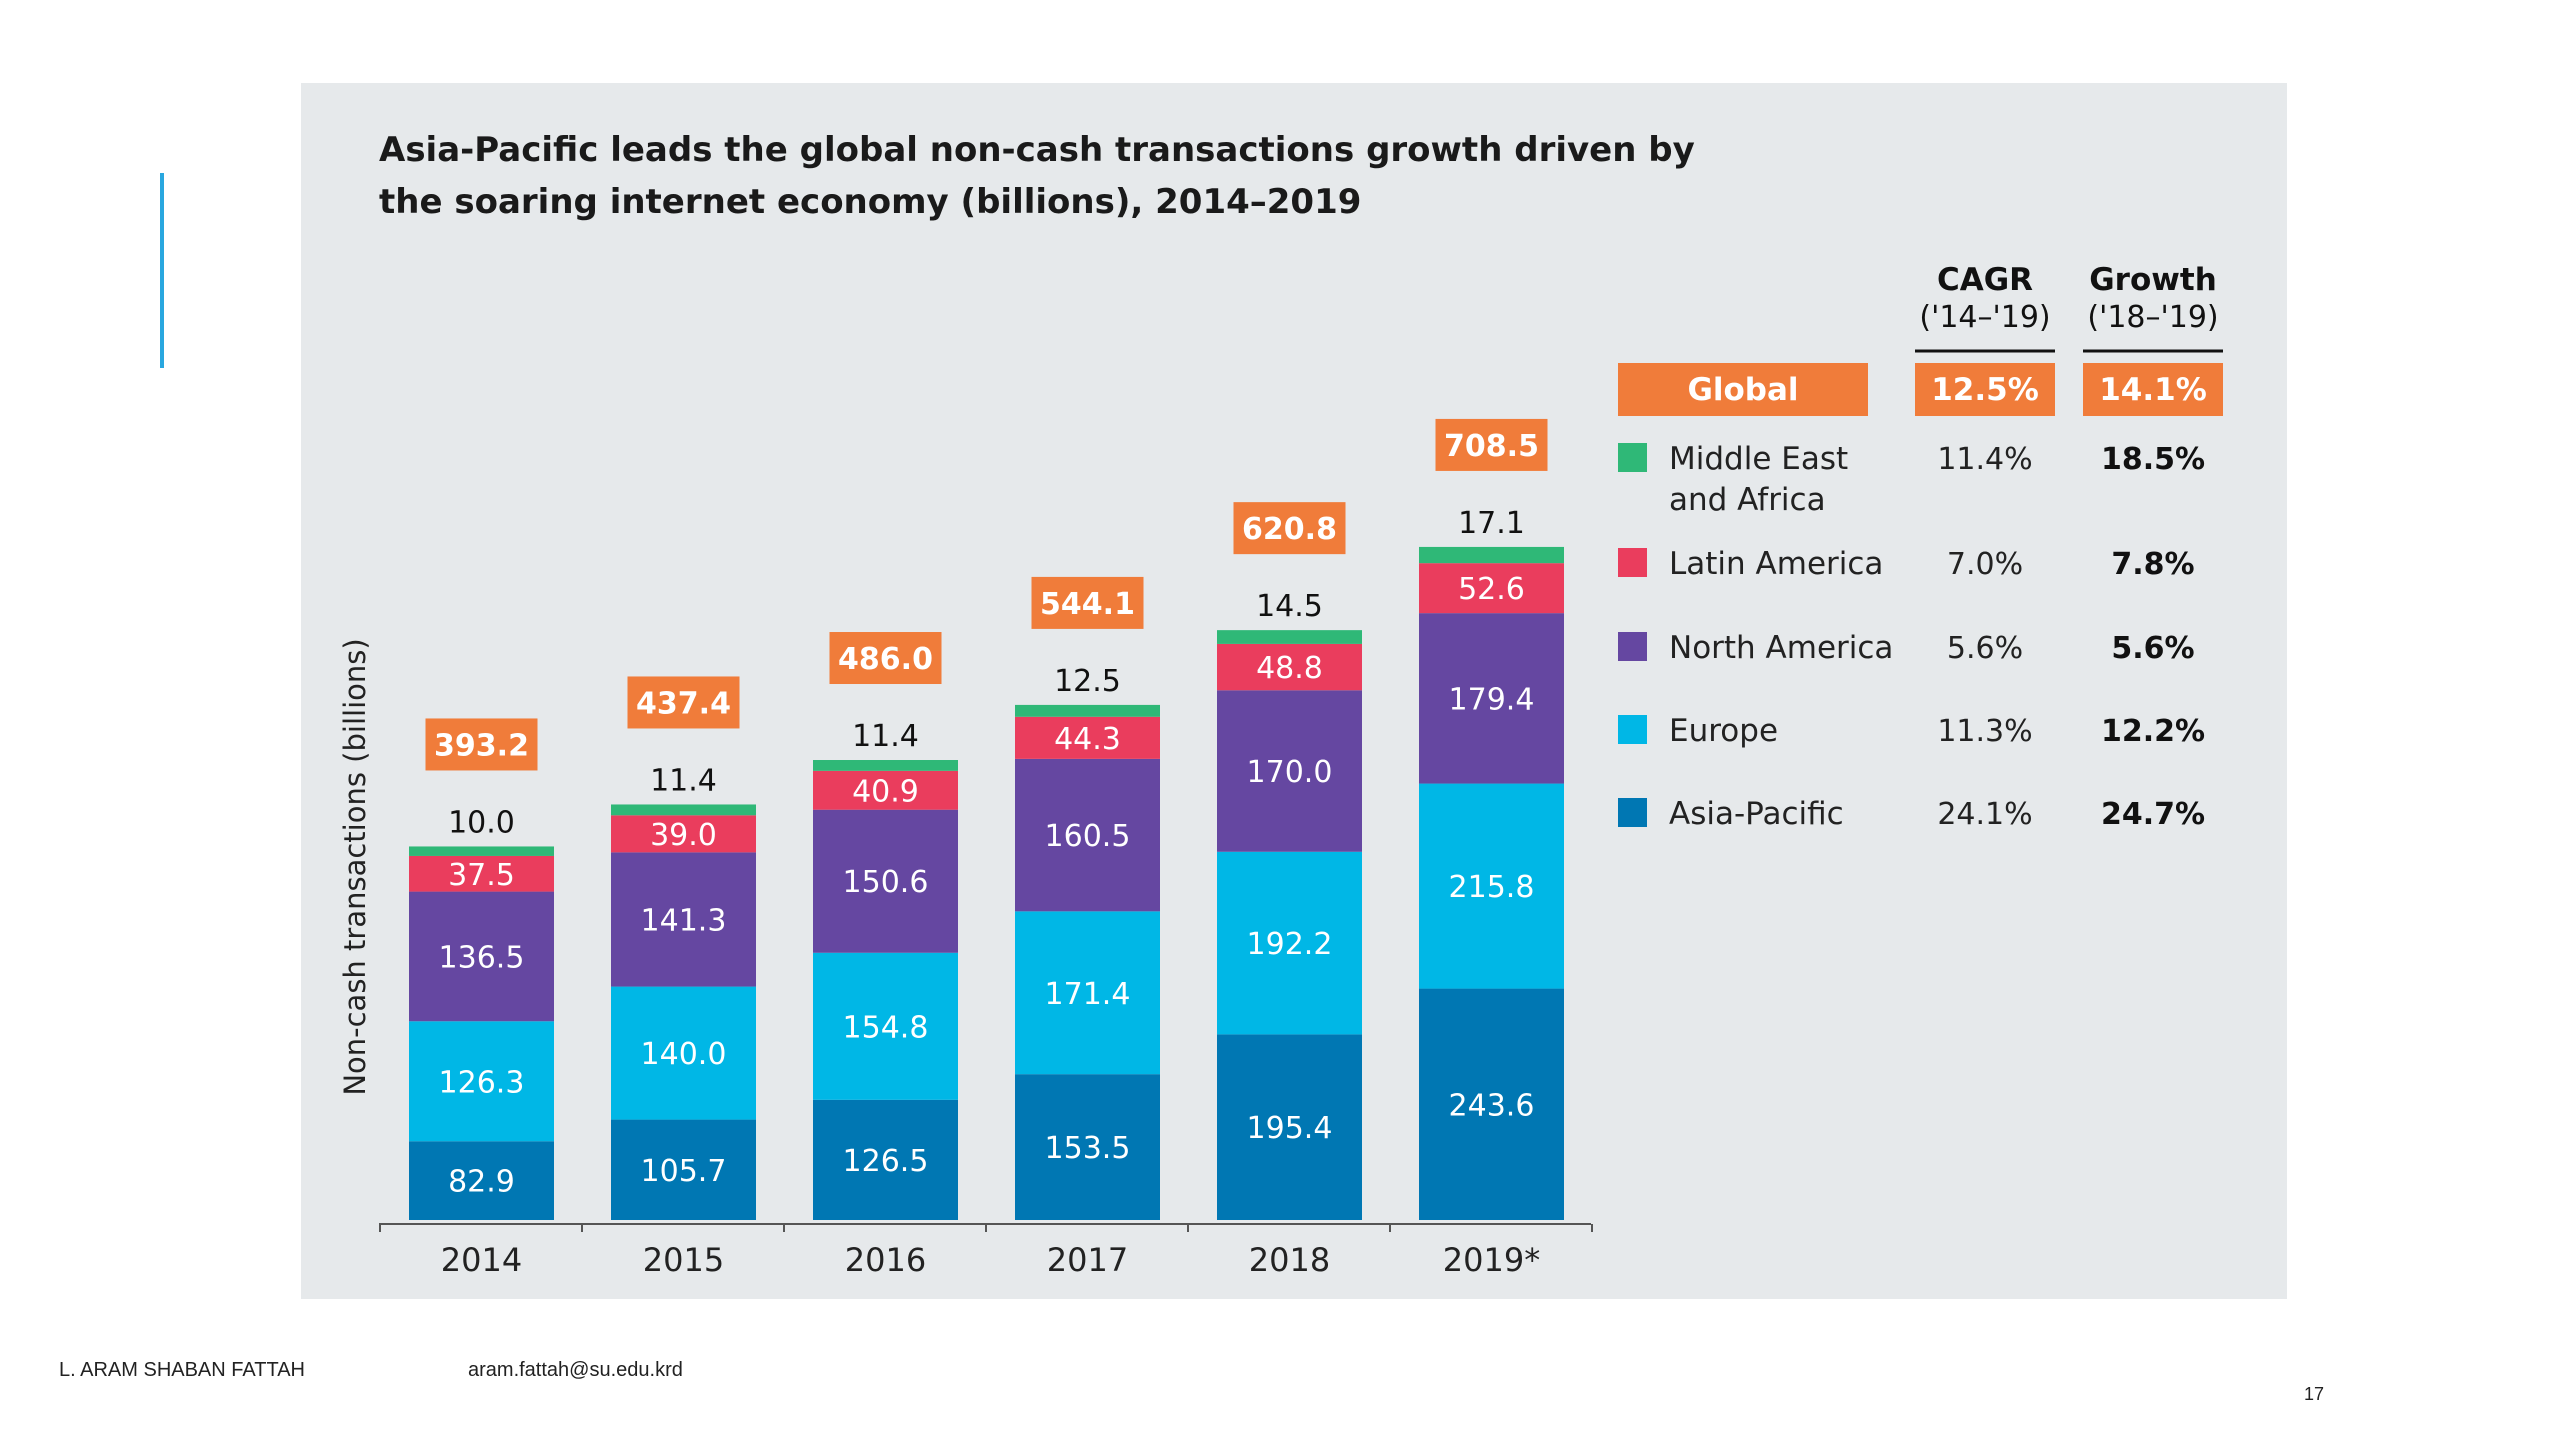  I want to click on global-cagr-box, so click(1985, 389).